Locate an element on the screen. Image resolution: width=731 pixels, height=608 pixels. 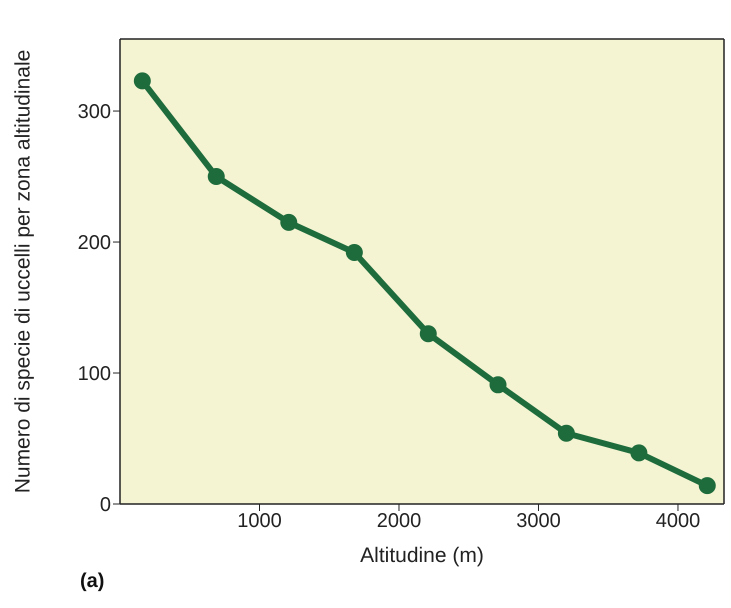
x-tick-label: 2000 is located at coordinates (399, 521).